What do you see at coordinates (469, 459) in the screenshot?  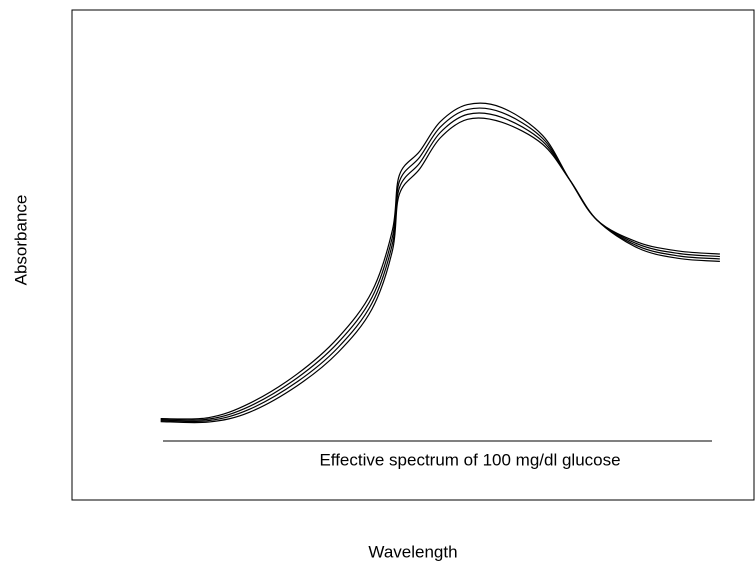 I see `annotation: Effective spectrum of 100 mg/dl glucose` at bounding box center [469, 459].